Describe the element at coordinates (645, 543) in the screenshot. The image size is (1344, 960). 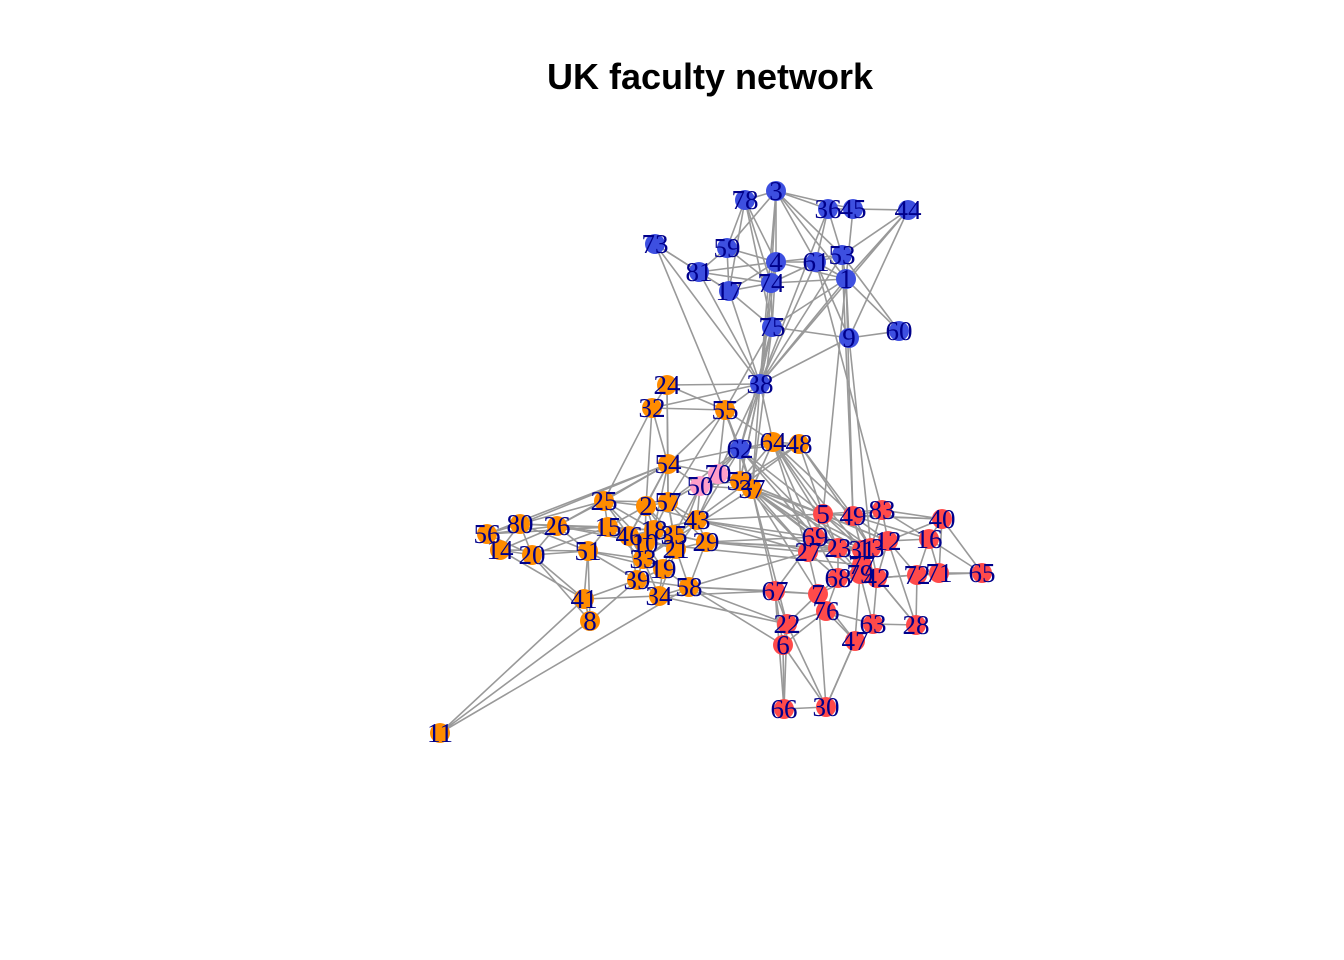
I see `node-label-10: 10` at that location.